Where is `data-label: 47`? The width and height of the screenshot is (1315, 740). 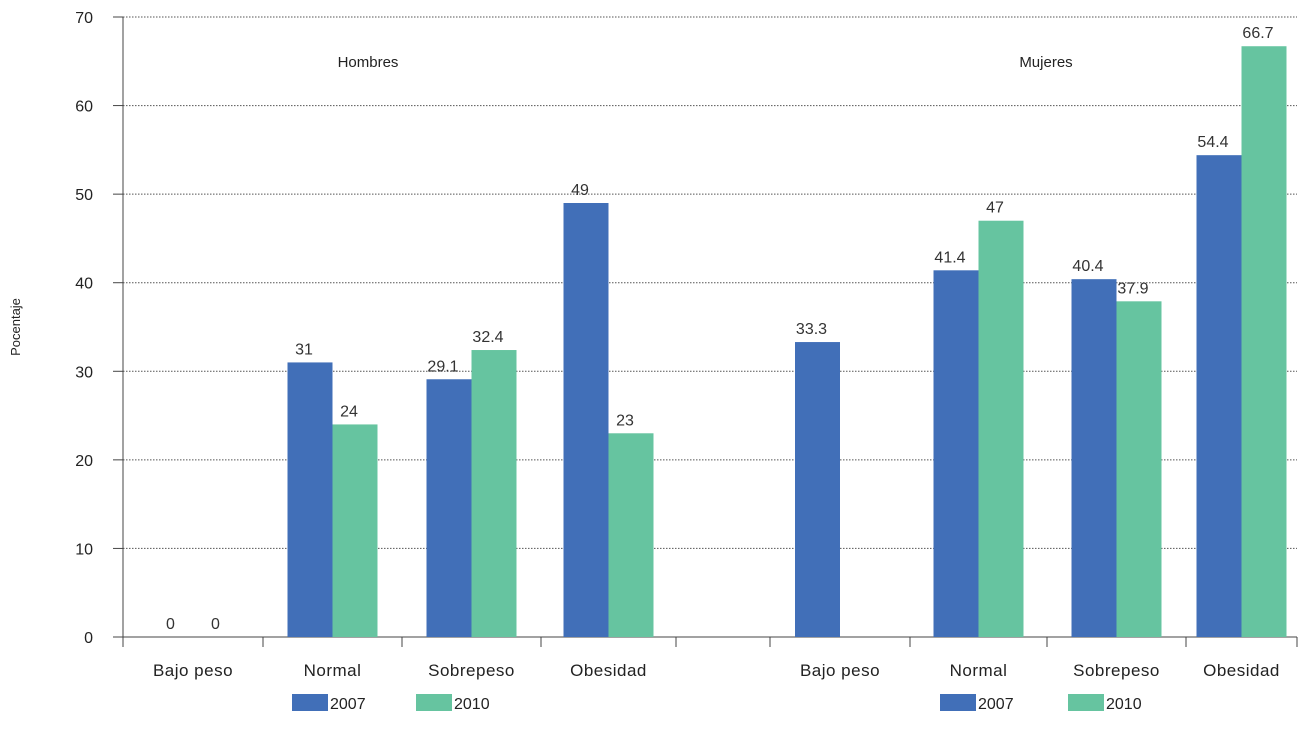 data-label: 47 is located at coordinates (995, 208).